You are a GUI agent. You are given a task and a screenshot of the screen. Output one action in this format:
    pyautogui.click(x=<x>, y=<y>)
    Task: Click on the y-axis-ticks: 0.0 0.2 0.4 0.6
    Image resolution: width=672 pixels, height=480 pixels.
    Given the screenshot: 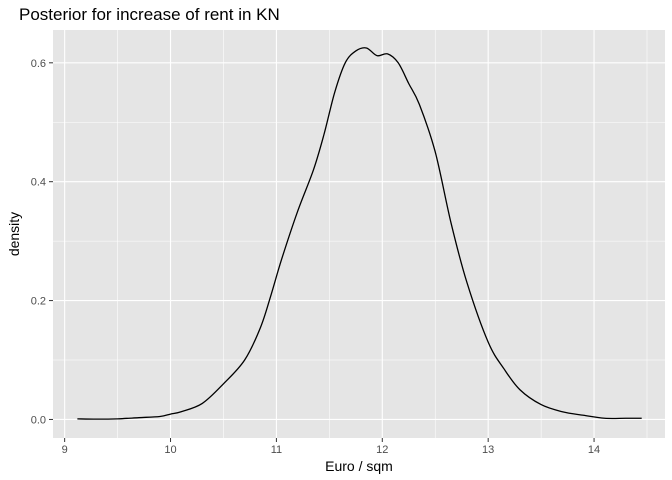 What is the action you would take?
    pyautogui.click(x=42, y=242)
    